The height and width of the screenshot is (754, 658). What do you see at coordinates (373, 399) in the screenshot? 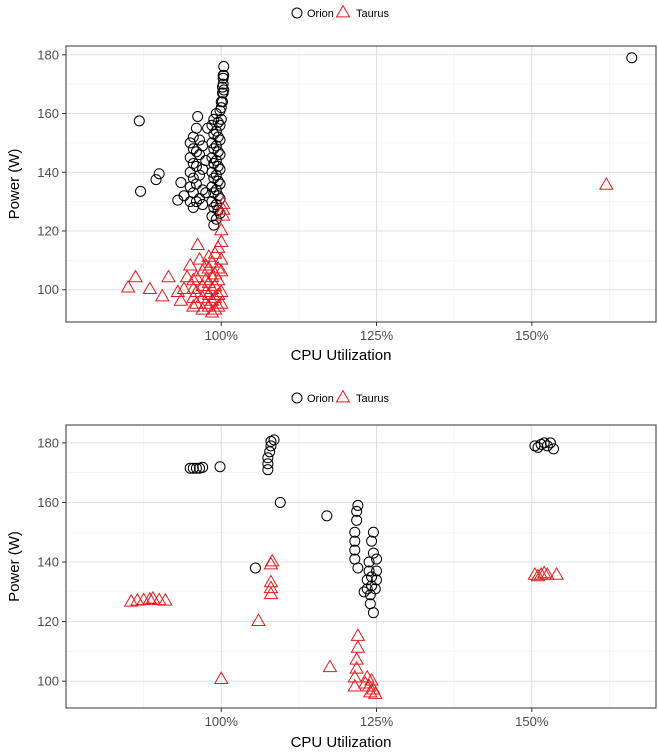
I see `legend-taurus-label: Taurus` at bounding box center [373, 399].